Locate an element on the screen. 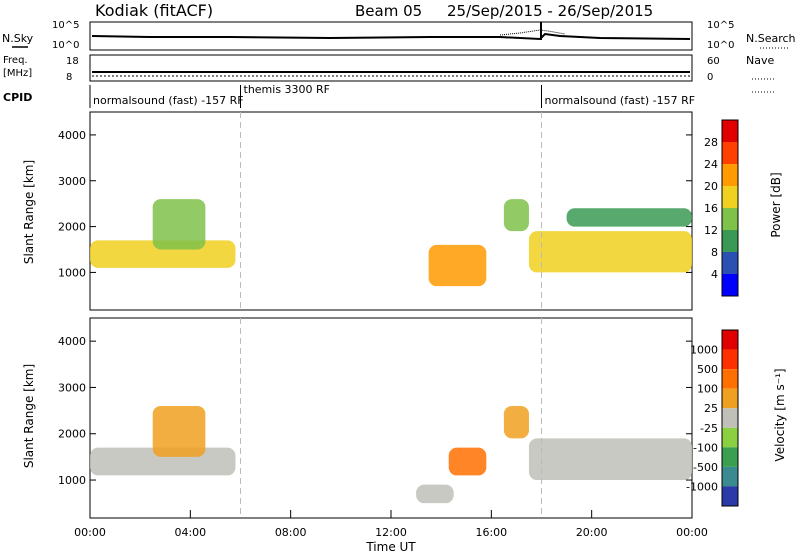 The height and width of the screenshot is (554, 800). time-tick-label: 08:00 is located at coordinates (291, 532).